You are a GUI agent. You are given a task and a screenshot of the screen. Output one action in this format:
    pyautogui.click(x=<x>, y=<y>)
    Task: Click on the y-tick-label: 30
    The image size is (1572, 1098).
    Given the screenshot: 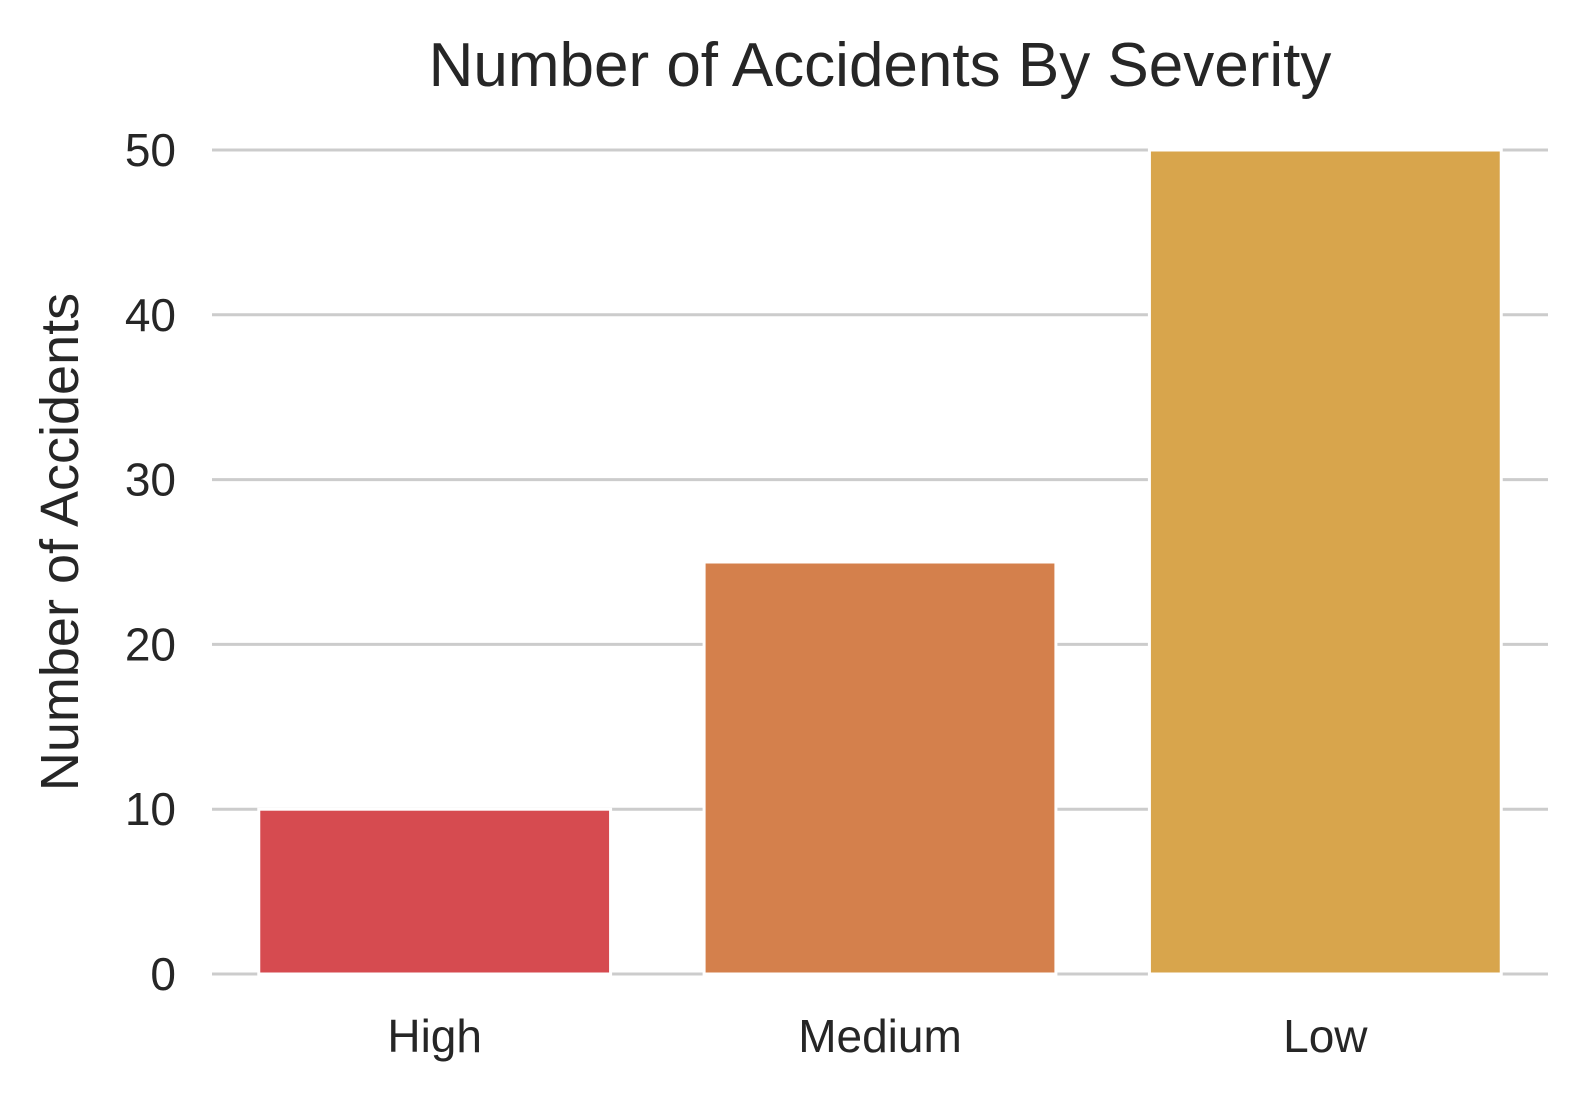 What is the action you would take?
    pyautogui.click(x=150, y=480)
    